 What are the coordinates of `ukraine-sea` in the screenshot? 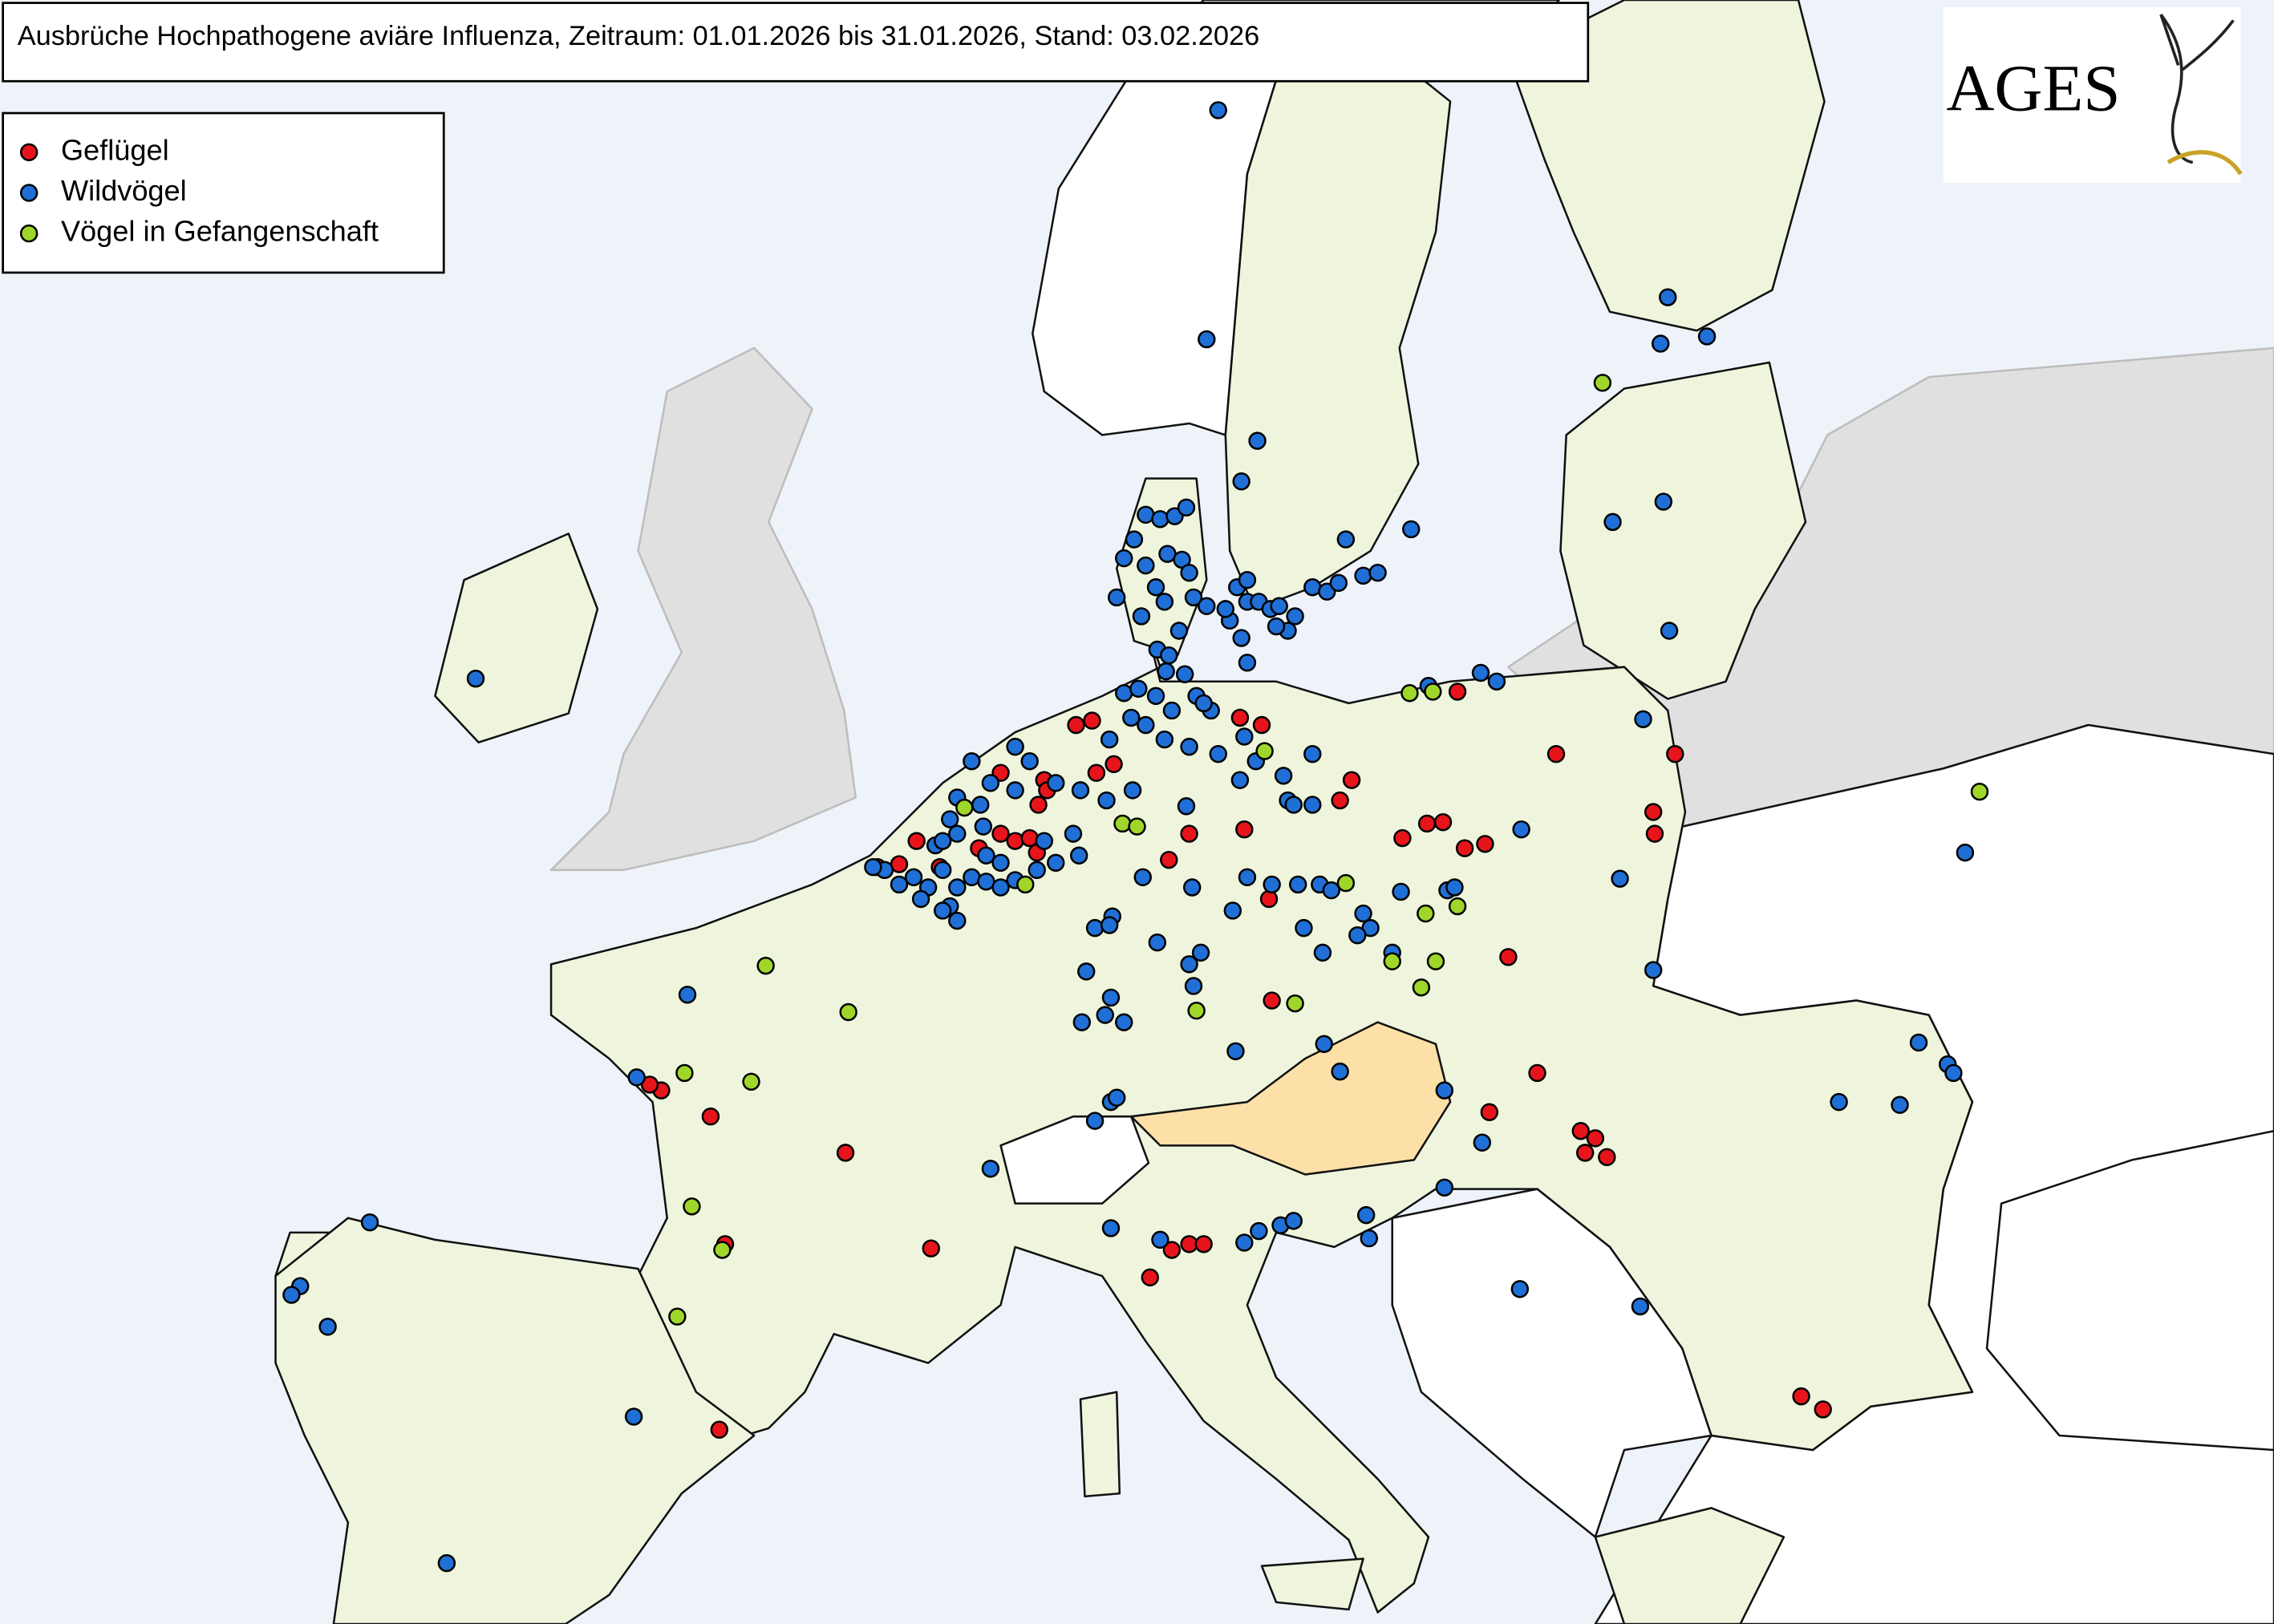 It's located at (2129, 1291).